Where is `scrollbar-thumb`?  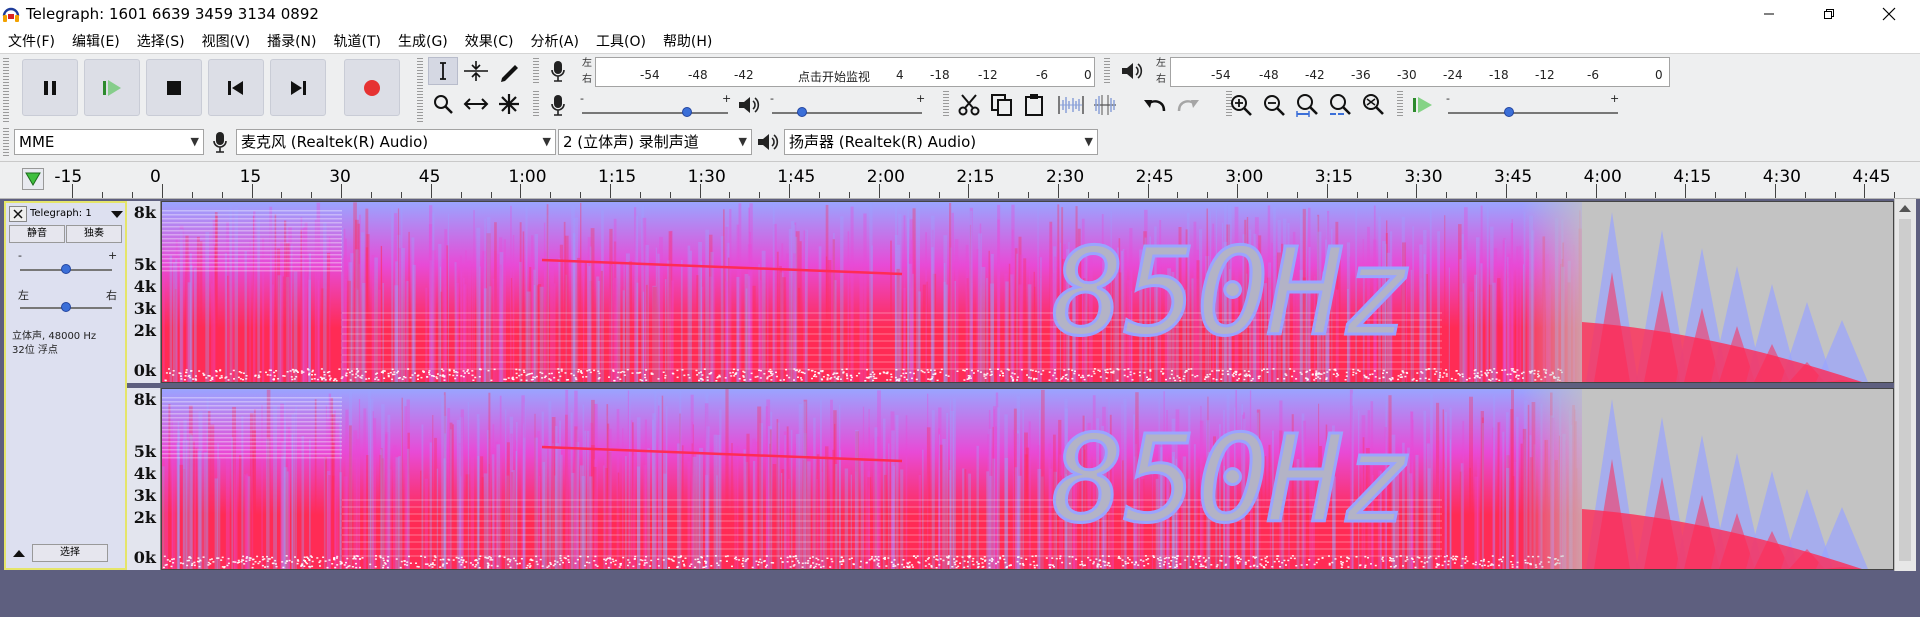
scrollbar-thumb is located at coordinates (1905, 390).